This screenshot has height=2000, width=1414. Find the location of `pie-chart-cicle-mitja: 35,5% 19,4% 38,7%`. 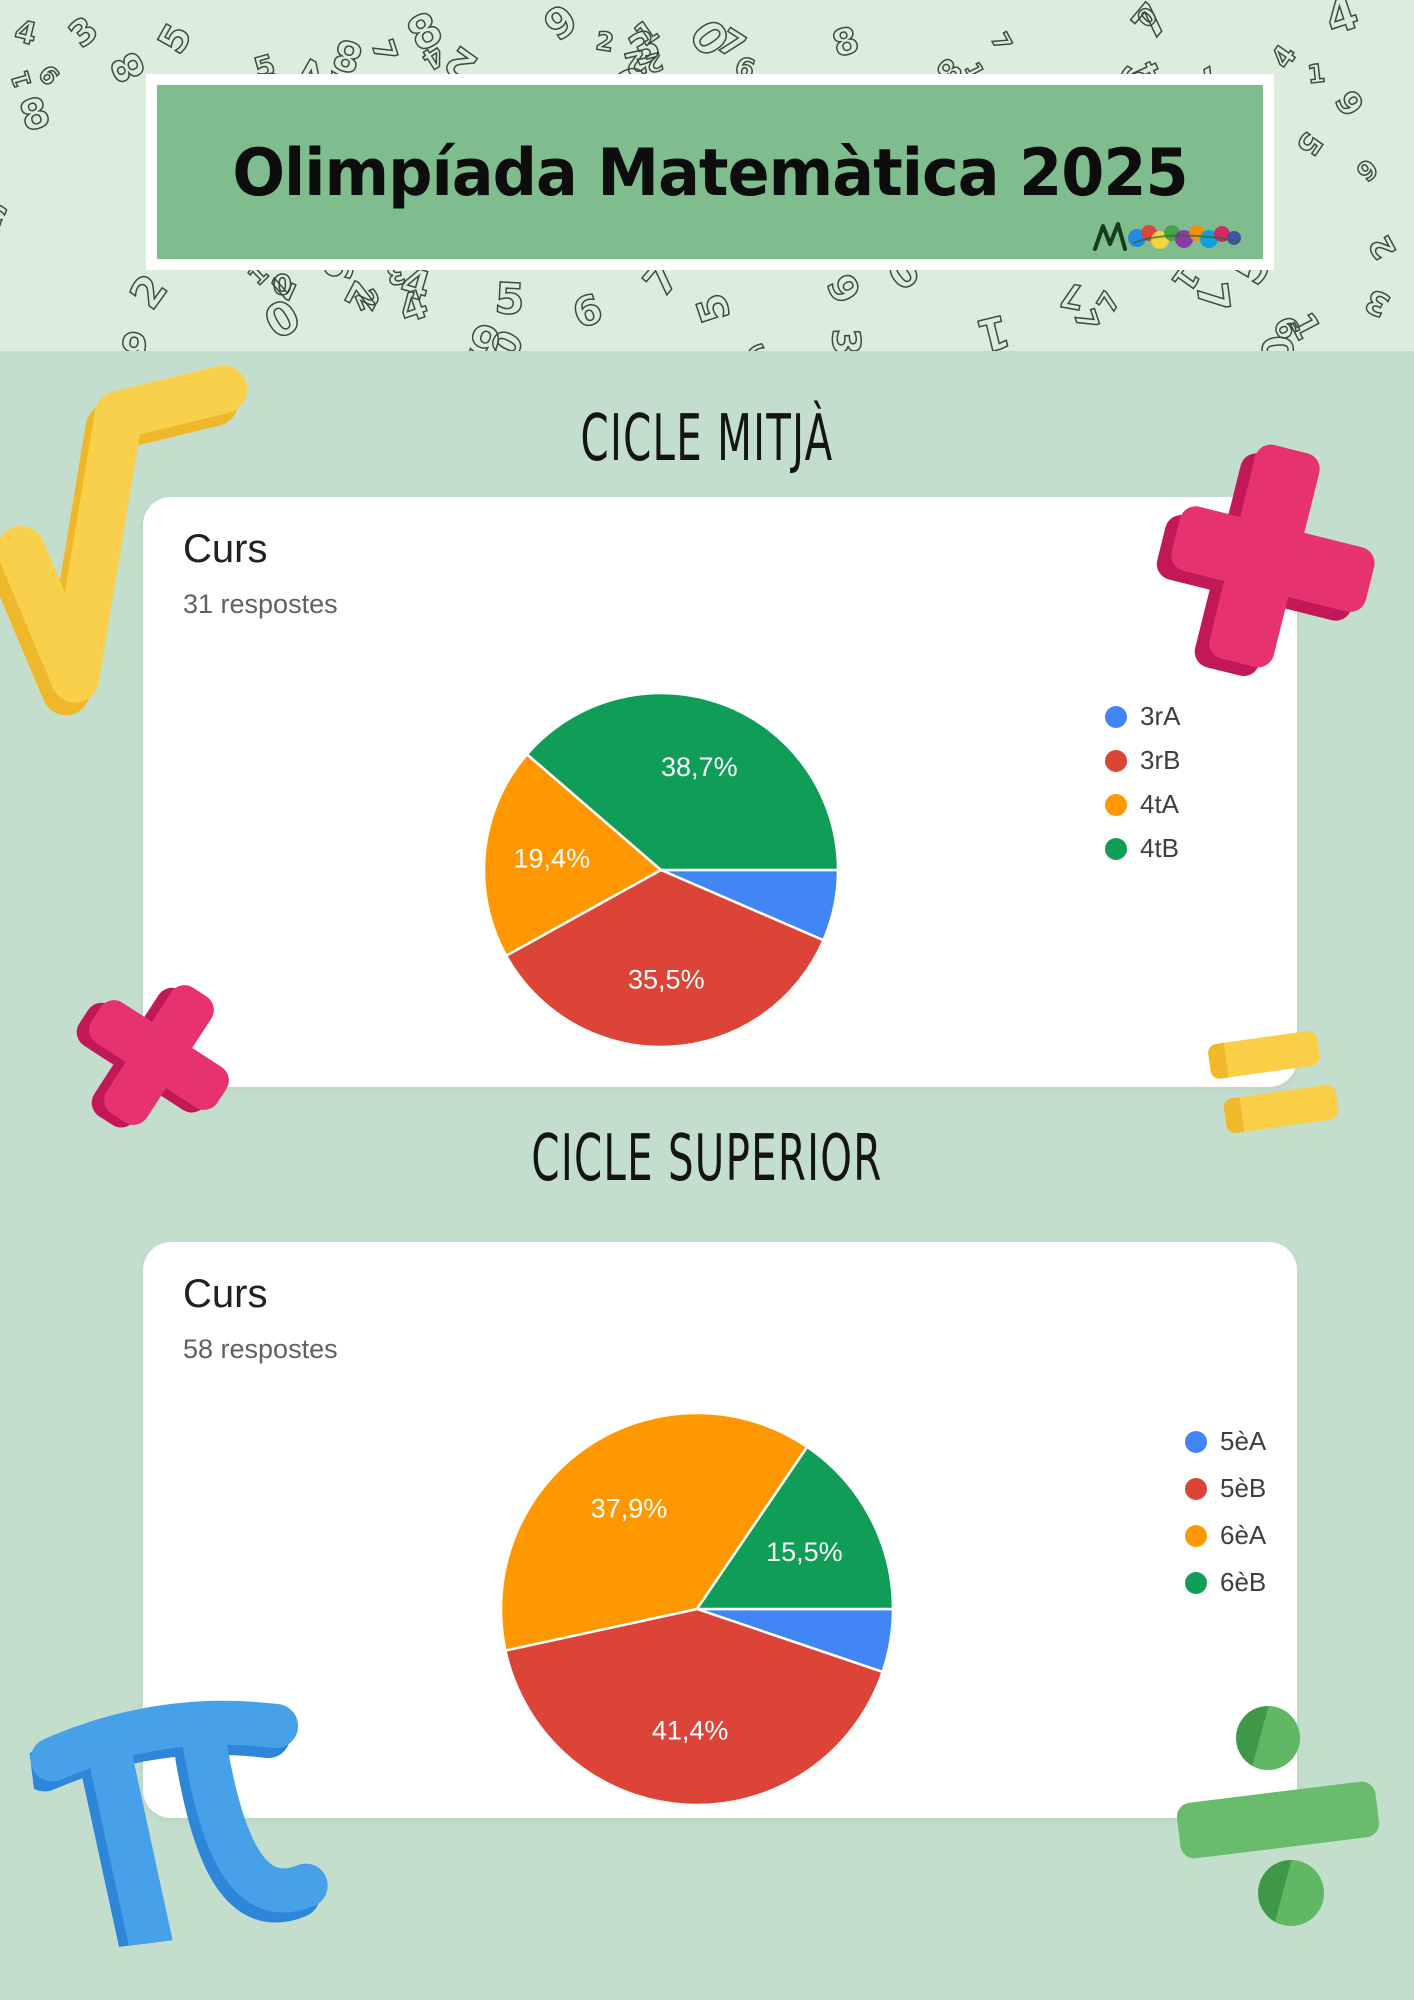

pie-chart-cicle-mitja: 35,5% 19,4% 38,7% is located at coordinates (661, 872).